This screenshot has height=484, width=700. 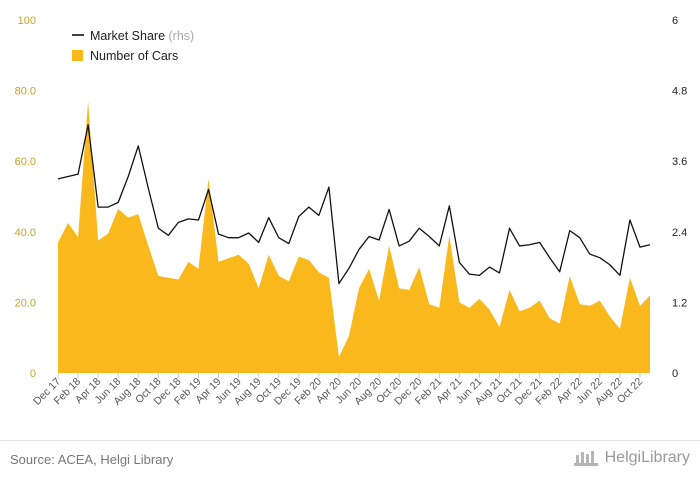 I want to click on legend-number-of-cars-marker, so click(x=77, y=55).